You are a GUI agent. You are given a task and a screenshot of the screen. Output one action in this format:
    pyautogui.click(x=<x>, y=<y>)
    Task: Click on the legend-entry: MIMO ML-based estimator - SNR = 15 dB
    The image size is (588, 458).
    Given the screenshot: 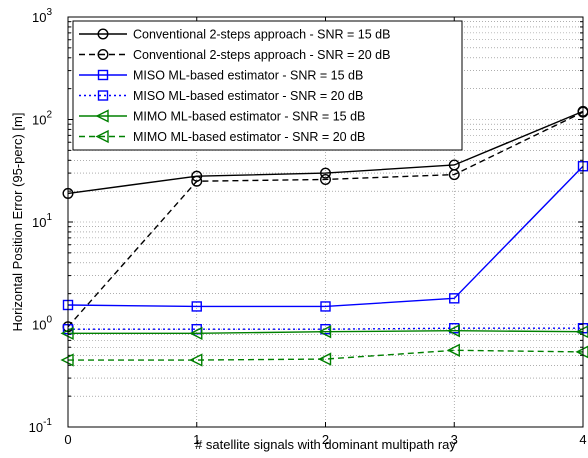 What is the action you would take?
    pyautogui.click(x=222, y=116)
    